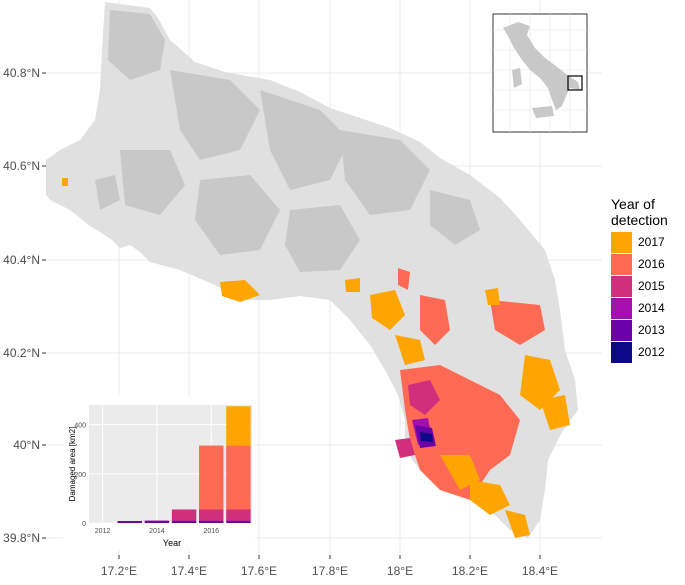 The height and width of the screenshot is (585, 685). Describe the element at coordinates (633, 204) in the screenshot. I see `legend-title-line1: Year of` at that location.